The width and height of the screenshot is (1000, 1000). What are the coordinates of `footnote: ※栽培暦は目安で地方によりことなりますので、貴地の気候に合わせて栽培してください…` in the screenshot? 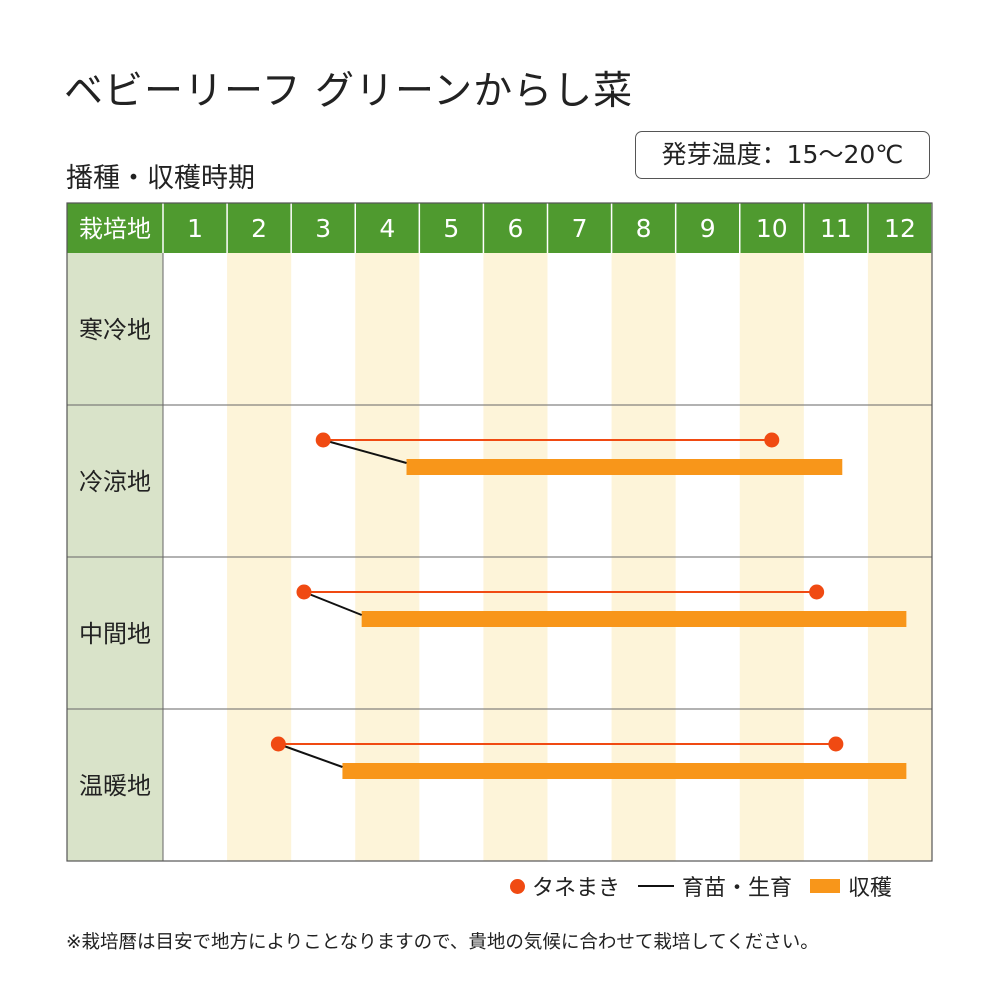 It's located at (442, 942).